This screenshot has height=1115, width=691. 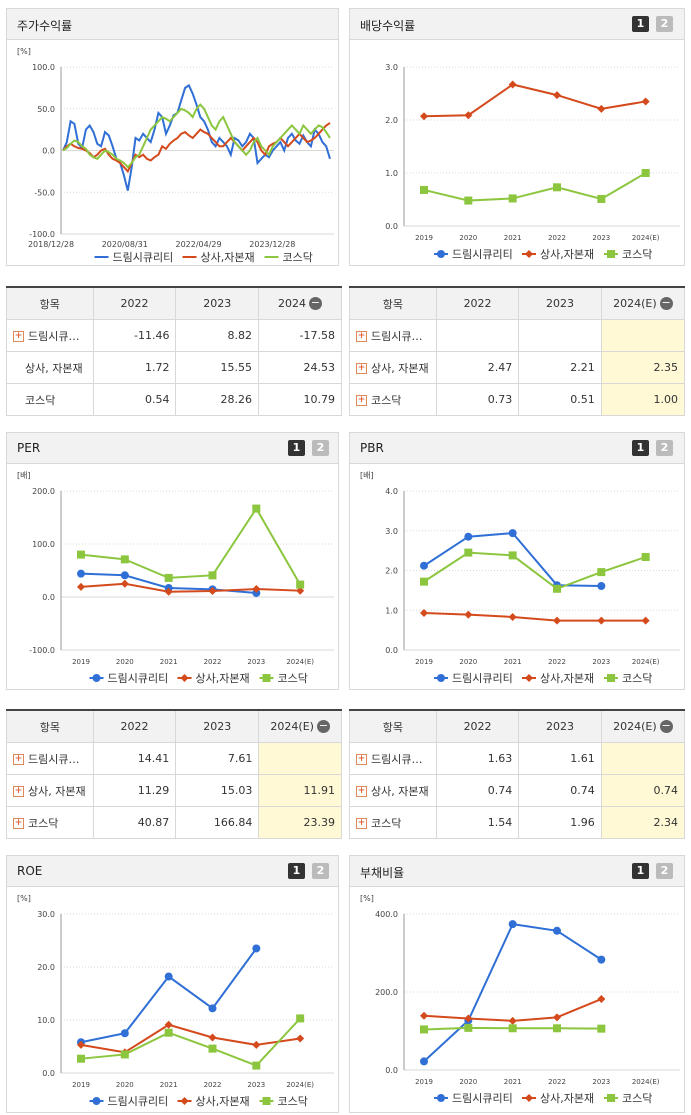 What do you see at coordinates (388, 26) in the screenshot?
I see `panel-title: 배당수익률` at bounding box center [388, 26].